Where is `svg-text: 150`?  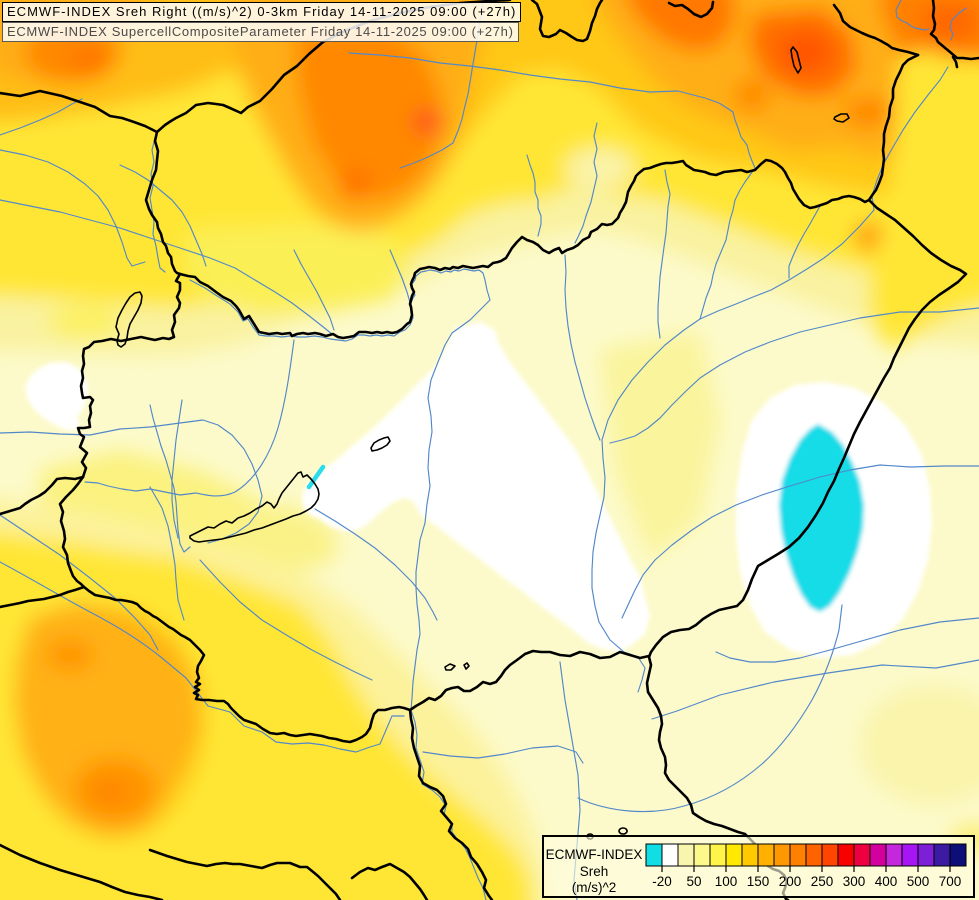
svg-text: 150 is located at coordinates (758, 881).